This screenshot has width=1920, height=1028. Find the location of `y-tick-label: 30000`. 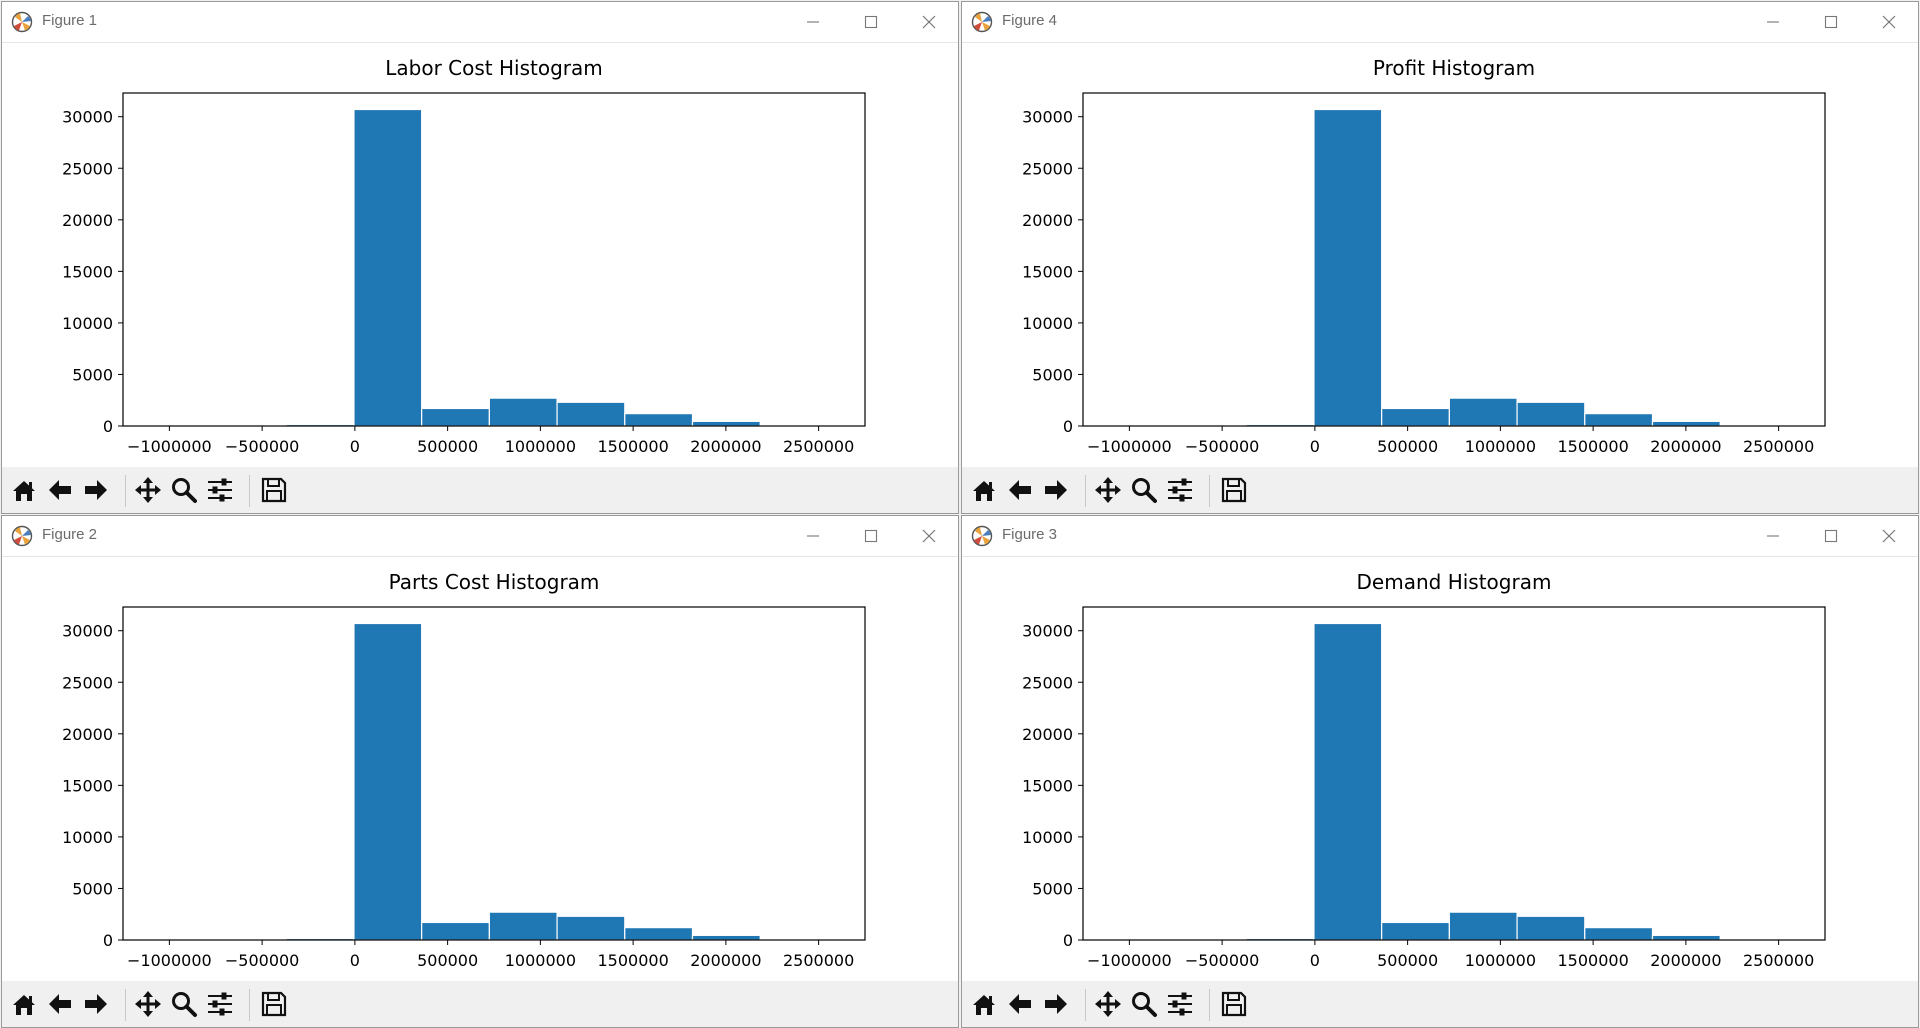

y-tick-label: 30000 is located at coordinates (1047, 117).